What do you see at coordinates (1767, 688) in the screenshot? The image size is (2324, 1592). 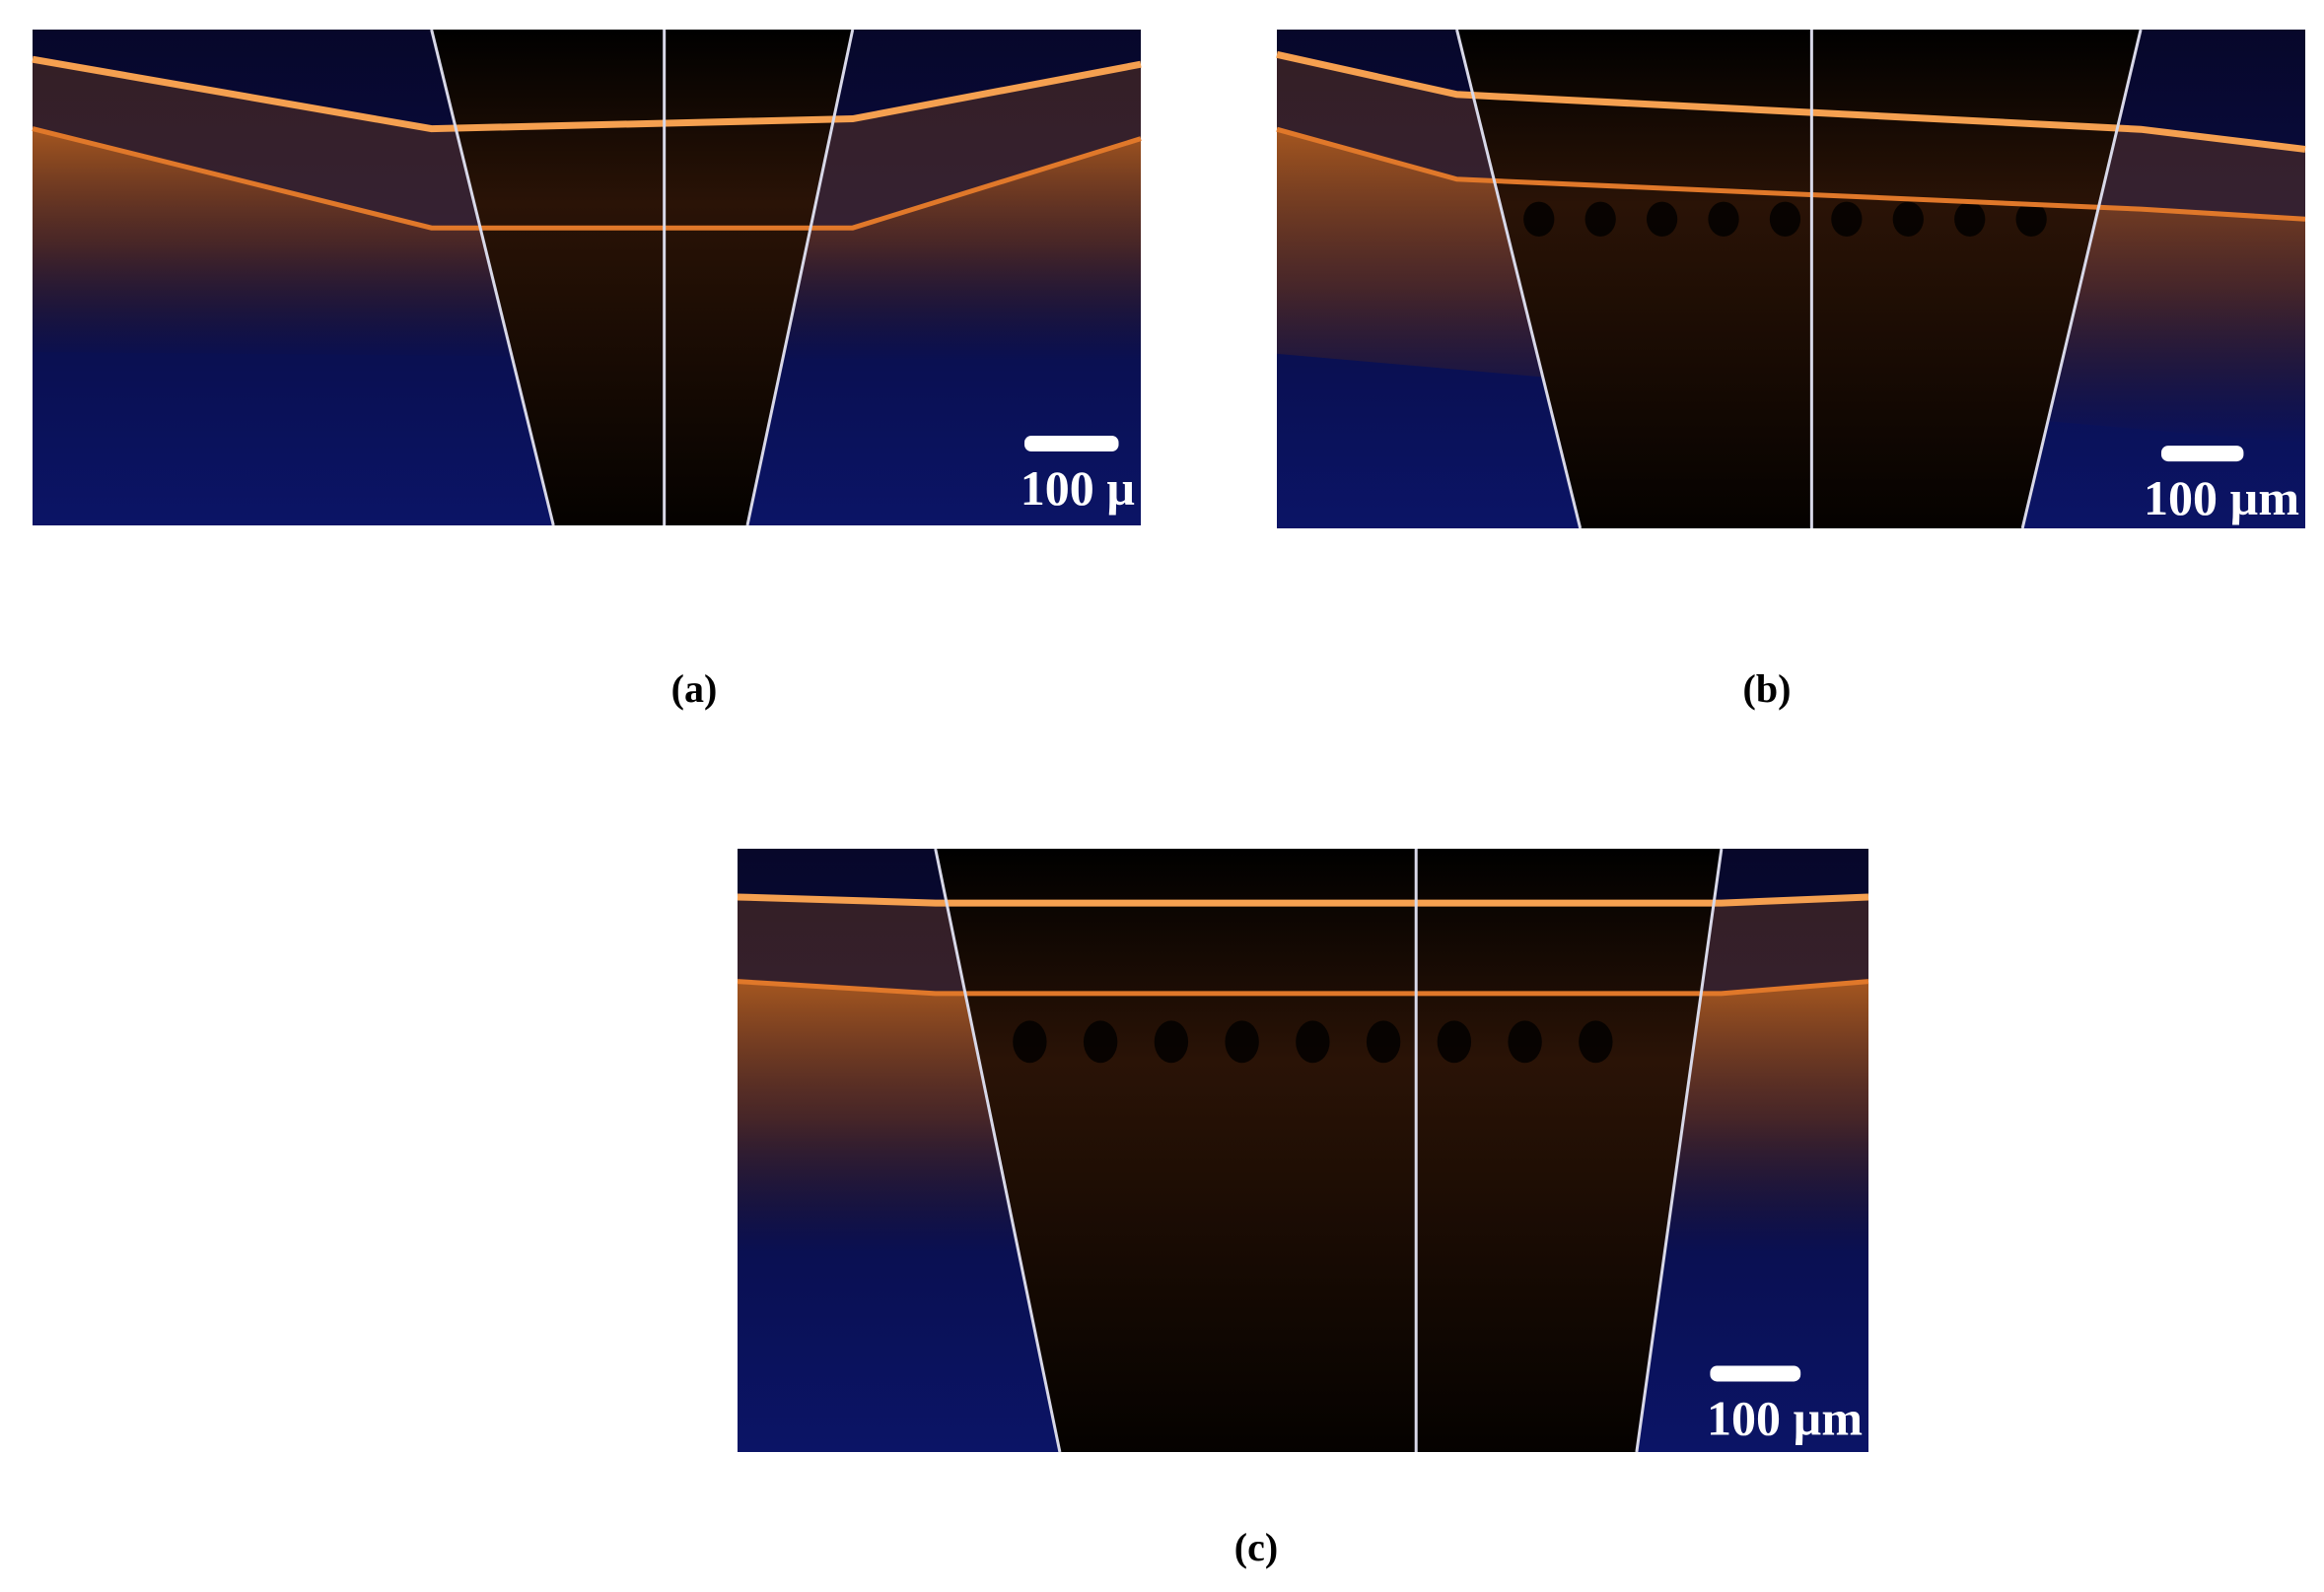 I see `panel-label: (b)` at bounding box center [1767, 688].